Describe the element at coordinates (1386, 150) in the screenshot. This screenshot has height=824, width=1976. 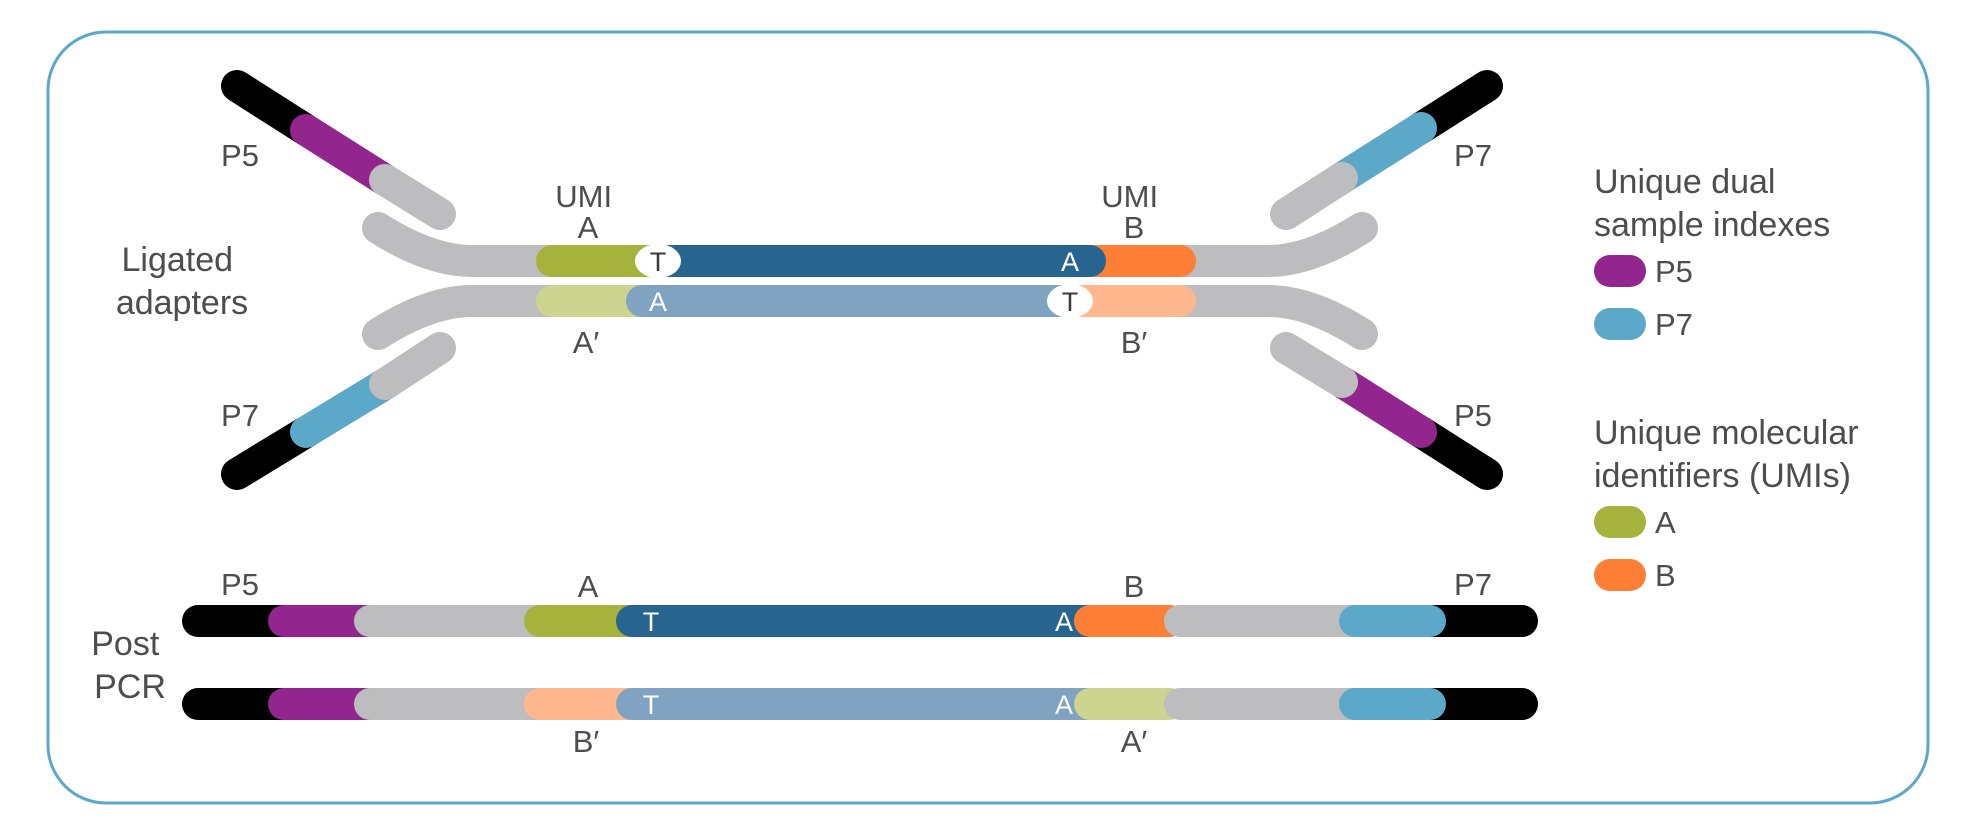
I see `adapter-top-right` at that location.